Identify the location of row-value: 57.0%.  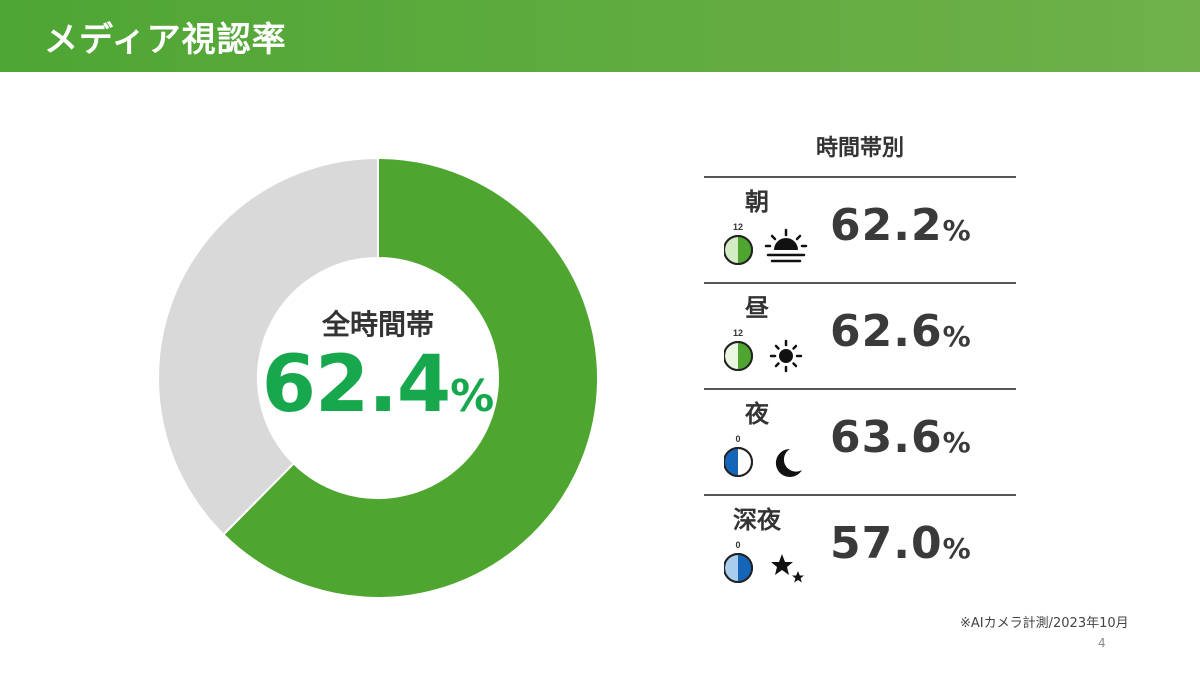
(900, 543).